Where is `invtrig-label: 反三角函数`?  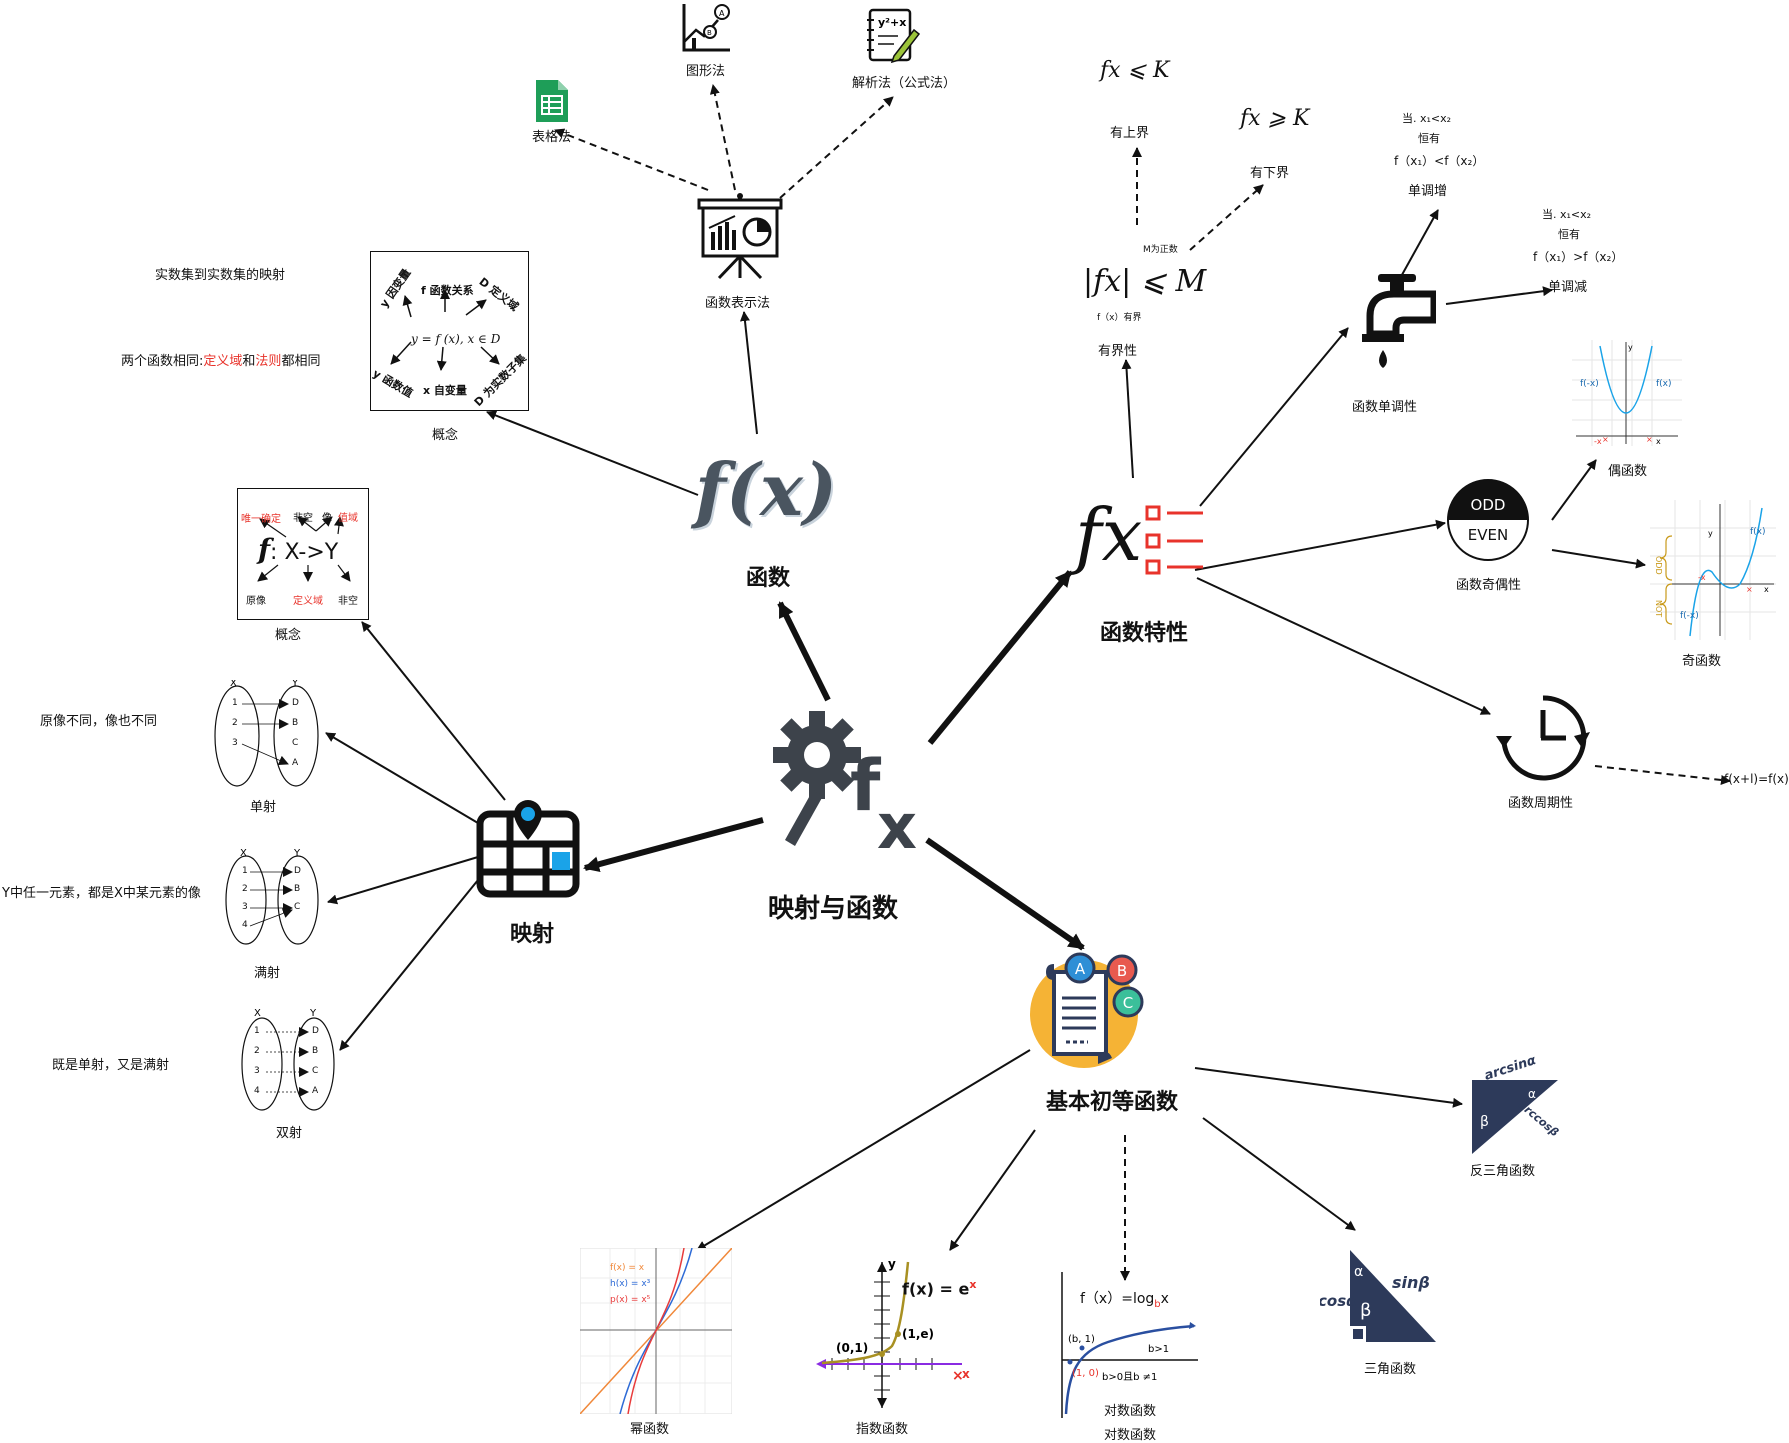 invtrig-label: 反三角函数 is located at coordinates (1503, 1171).